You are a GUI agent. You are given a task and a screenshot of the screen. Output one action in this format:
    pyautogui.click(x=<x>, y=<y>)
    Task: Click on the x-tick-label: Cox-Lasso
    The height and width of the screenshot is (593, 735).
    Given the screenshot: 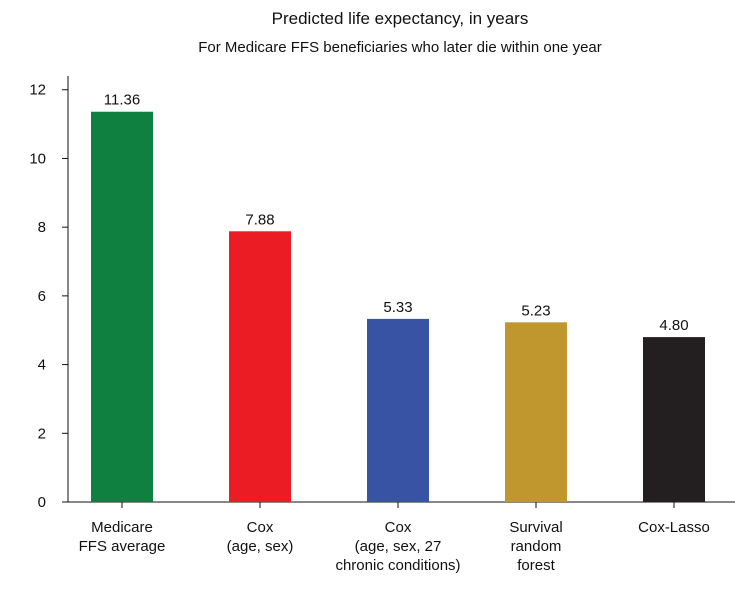 What is the action you would take?
    pyautogui.click(x=674, y=527)
    